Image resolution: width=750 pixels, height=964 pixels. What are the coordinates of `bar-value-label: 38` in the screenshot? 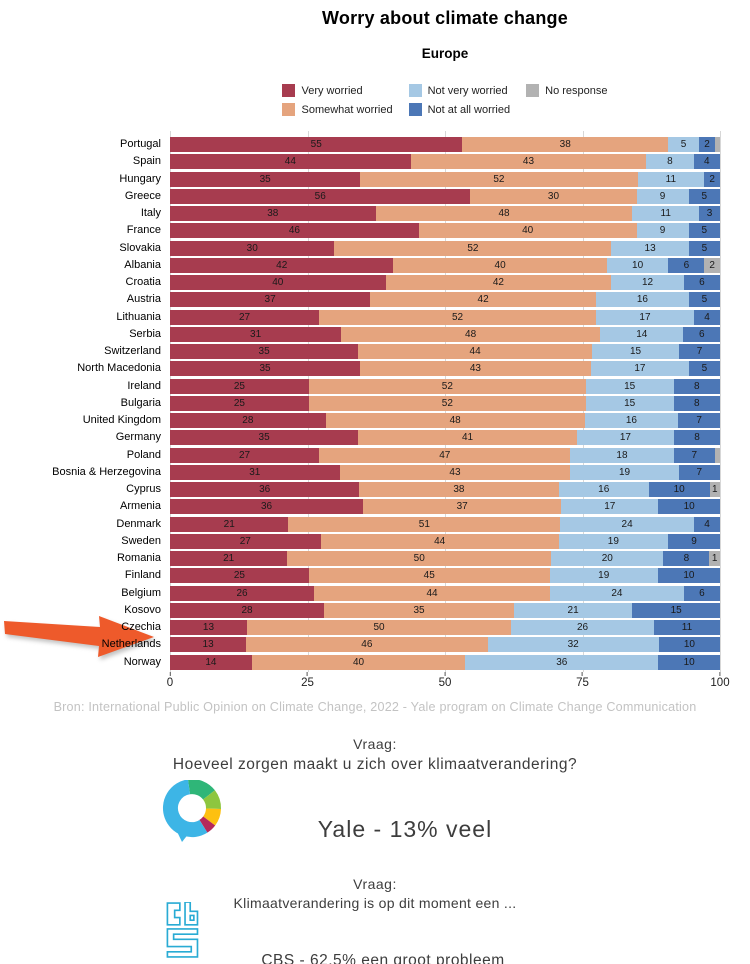 It's located at (273, 213).